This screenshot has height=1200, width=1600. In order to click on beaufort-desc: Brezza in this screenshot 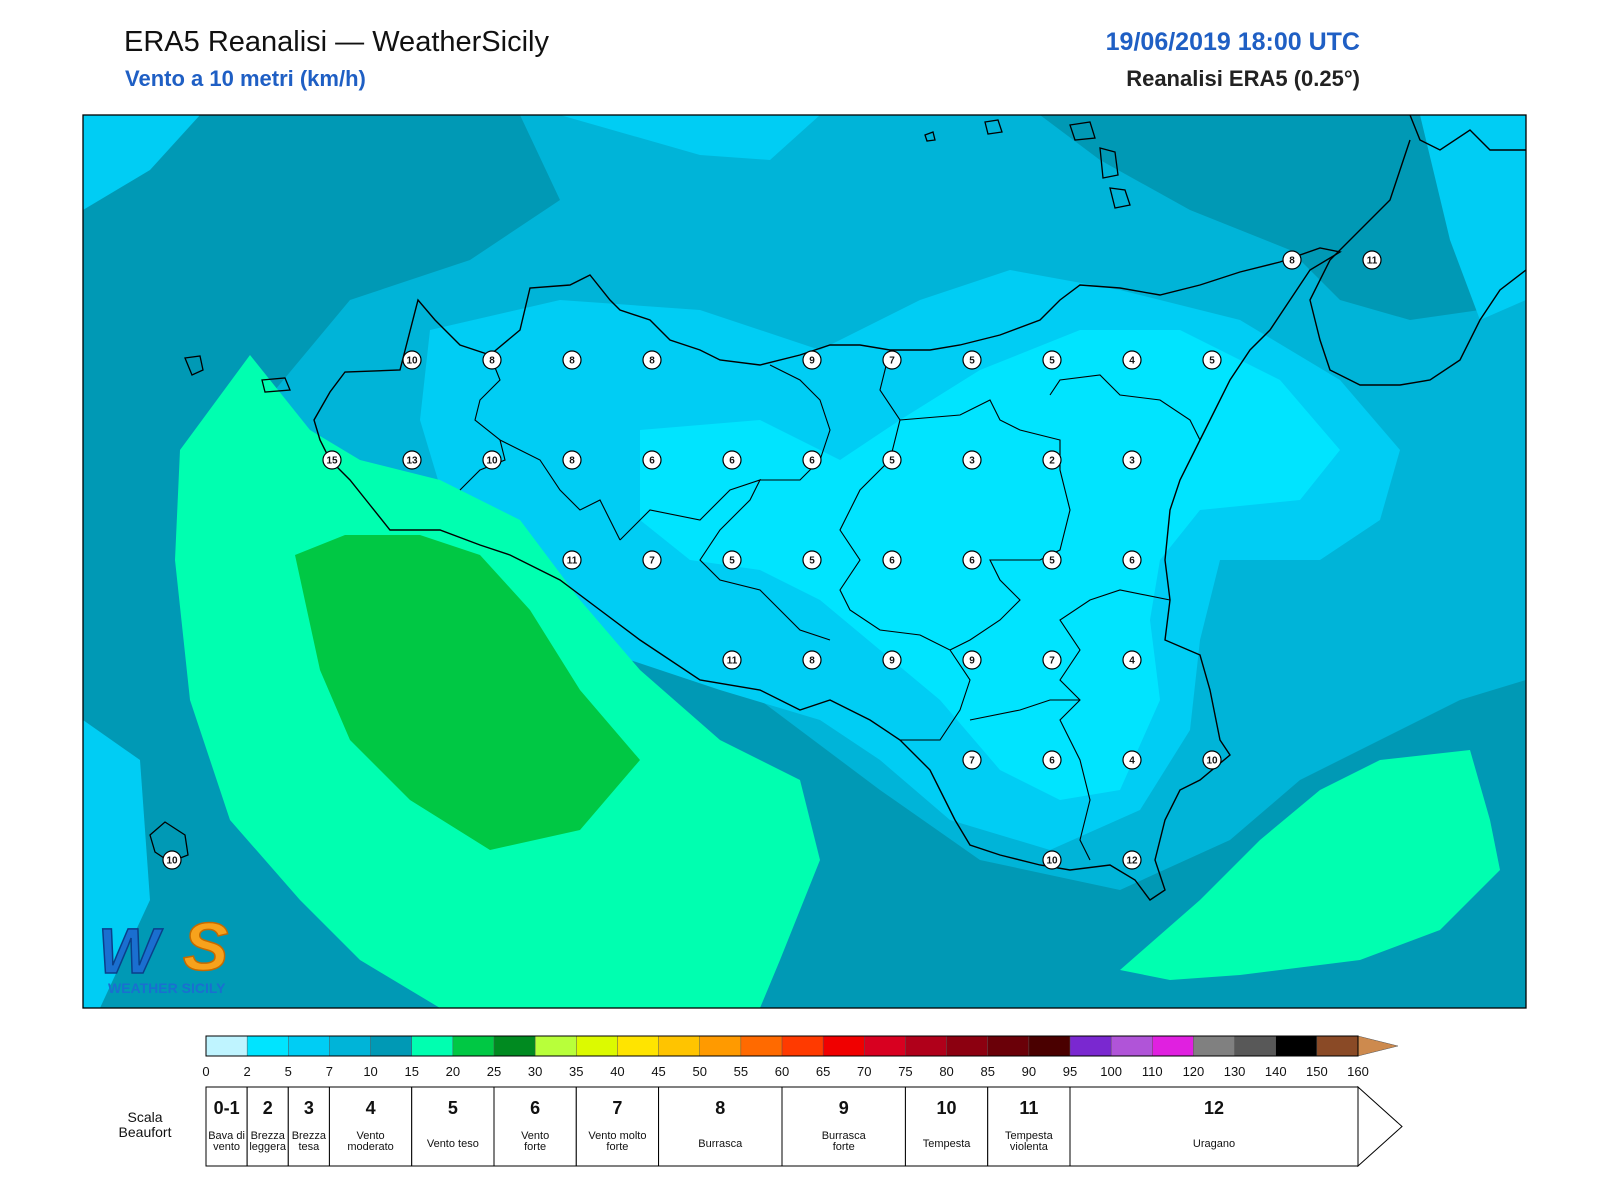, I will do `click(309, 1136)`.